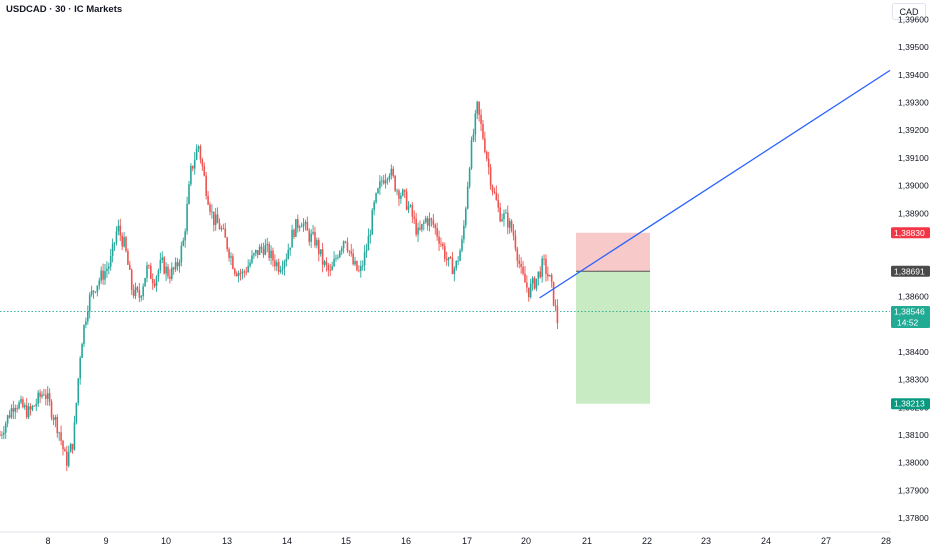 This screenshot has height=550, width=932. Describe the element at coordinates (105, 541) in the screenshot. I see `time-tick-label: 9` at that location.